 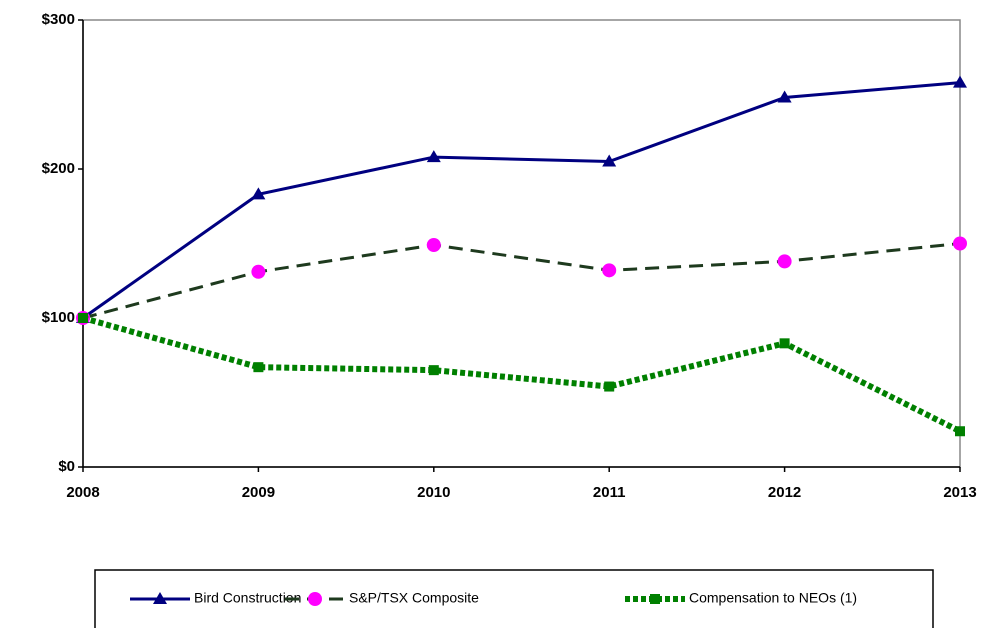 What do you see at coordinates (258, 492) in the screenshot?
I see `x-tick-label: 2009` at bounding box center [258, 492].